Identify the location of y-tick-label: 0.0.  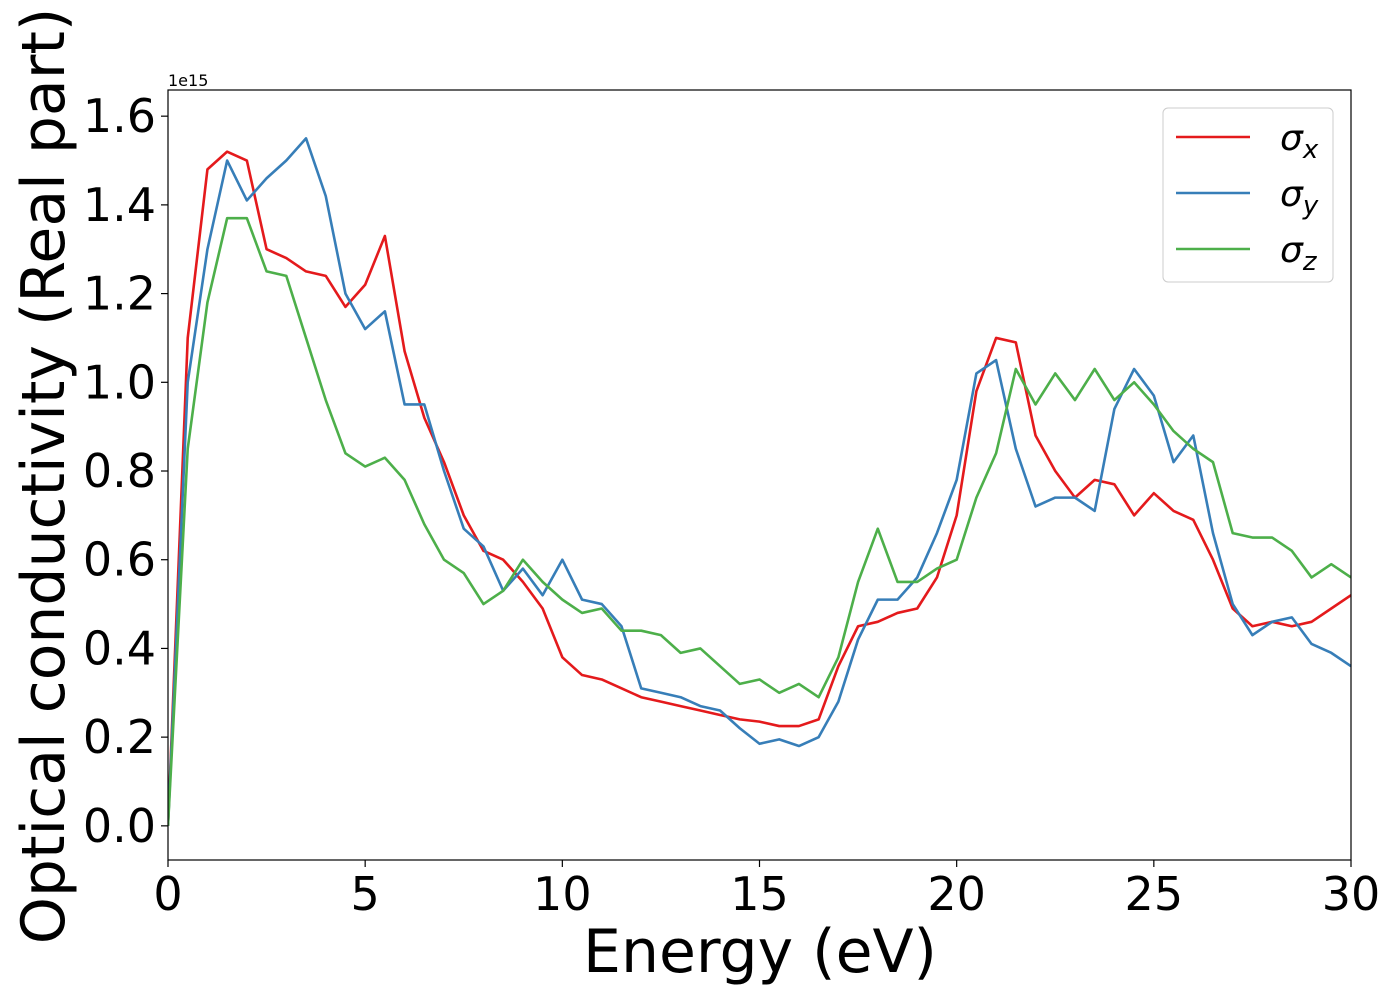
(119, 826).